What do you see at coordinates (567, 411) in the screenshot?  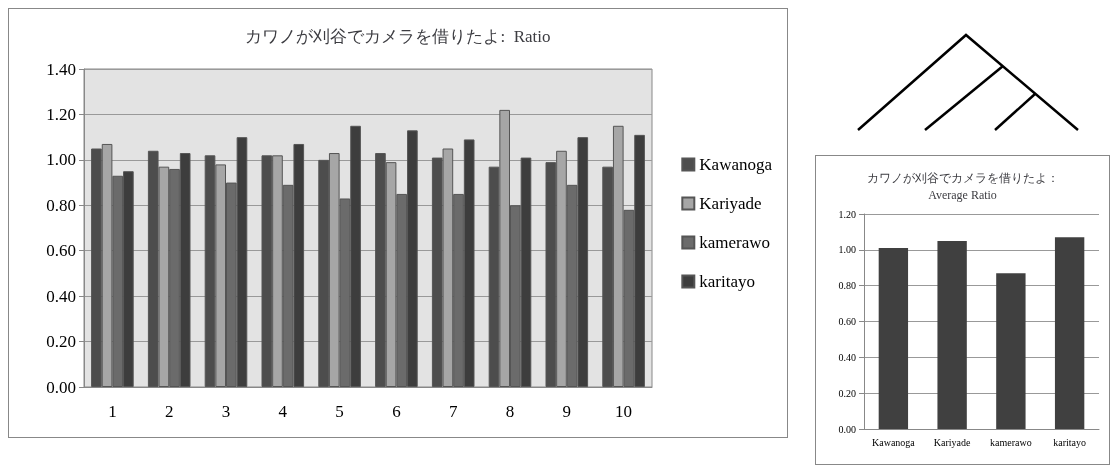 I see `x-tick-label: 9` at bounding box center [567, 411].